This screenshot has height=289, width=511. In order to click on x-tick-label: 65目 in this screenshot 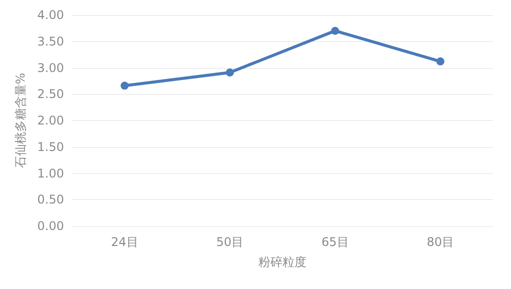, I will do `click(335, 242)`.